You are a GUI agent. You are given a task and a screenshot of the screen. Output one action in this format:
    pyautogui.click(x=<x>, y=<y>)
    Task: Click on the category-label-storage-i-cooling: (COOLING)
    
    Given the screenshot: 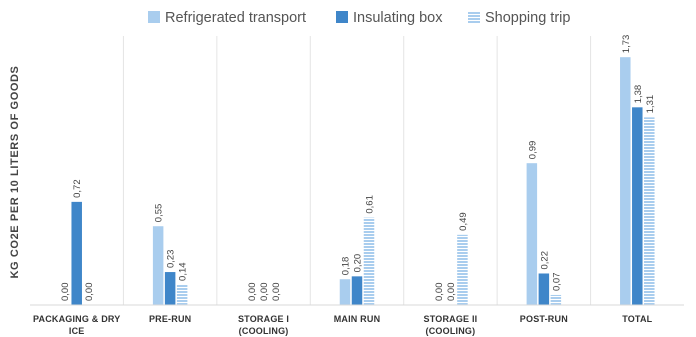 What is the action you would take?
    pyautogui.click(x=264, y=331)
    